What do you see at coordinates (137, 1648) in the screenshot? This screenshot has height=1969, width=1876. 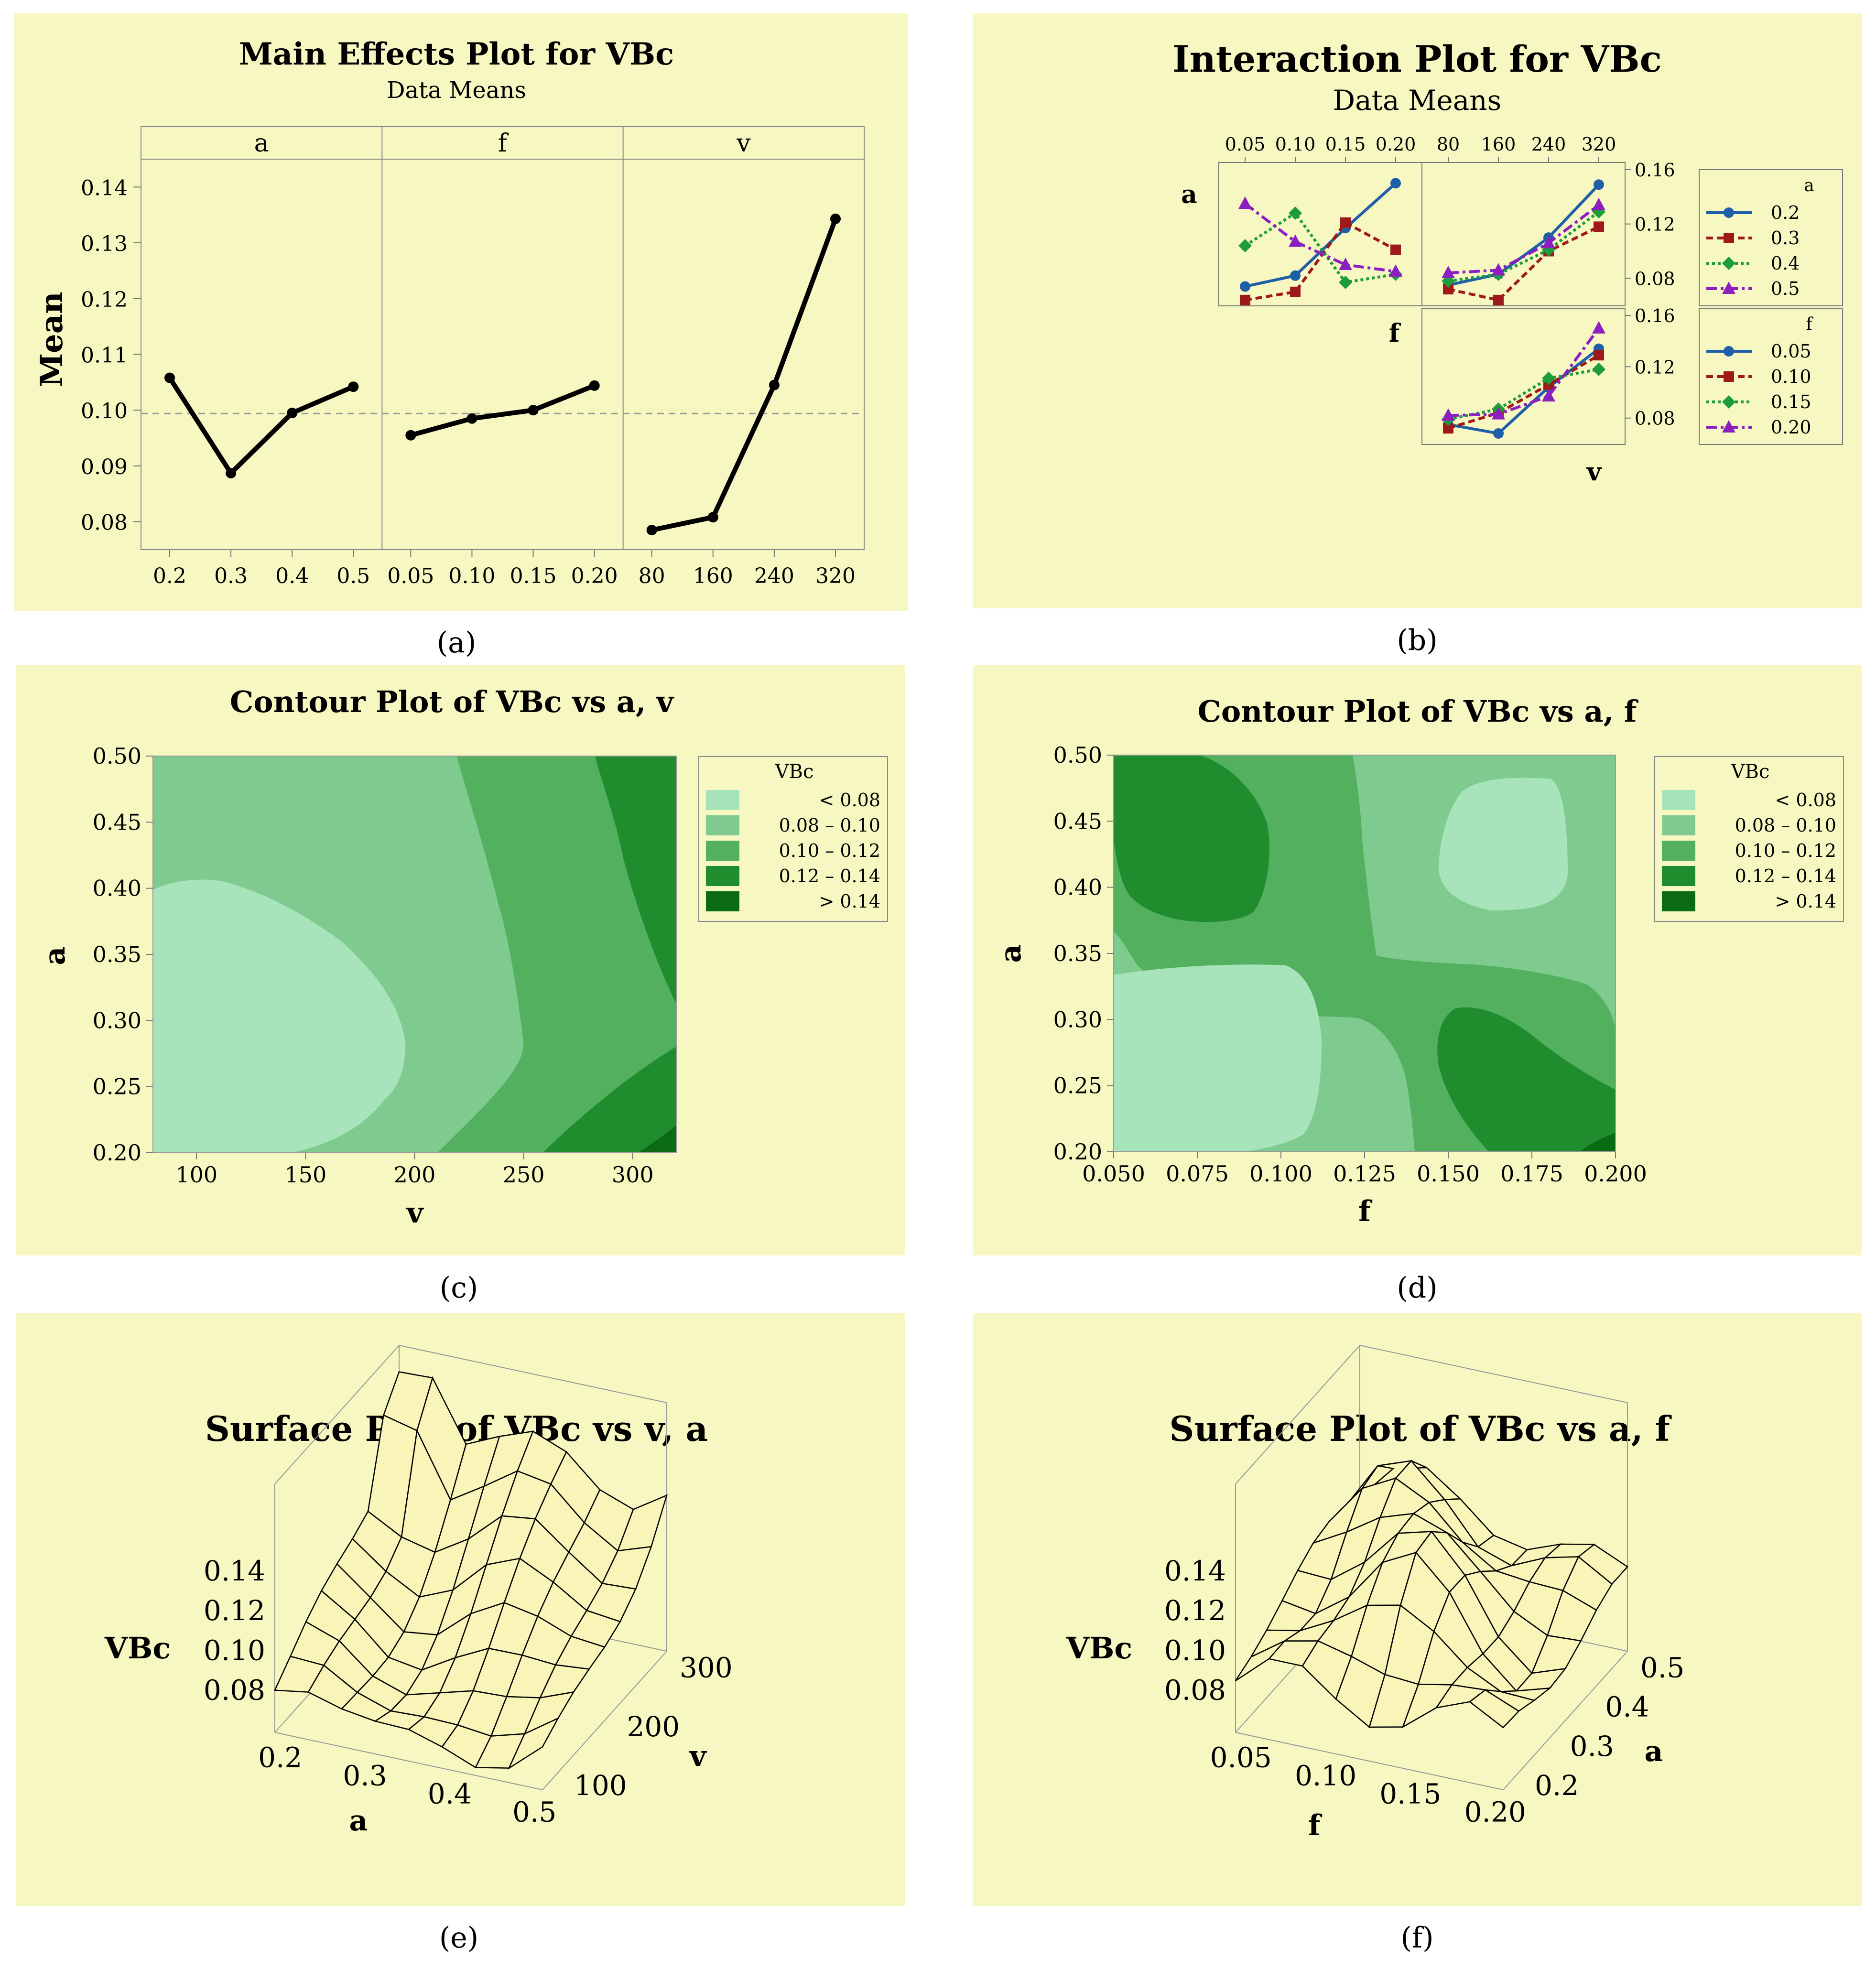 I see `panel-e-zlabel: VBc` at bounding box center [137, 1648].